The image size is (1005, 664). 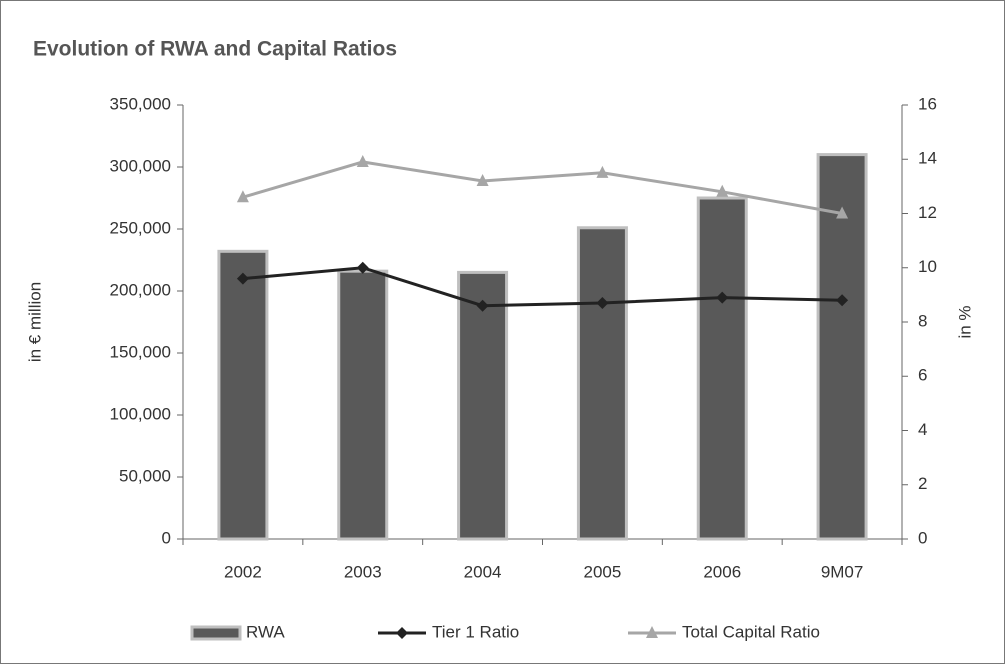 I want to click on y2-tick-label: 14, so click(x=927, y=158).